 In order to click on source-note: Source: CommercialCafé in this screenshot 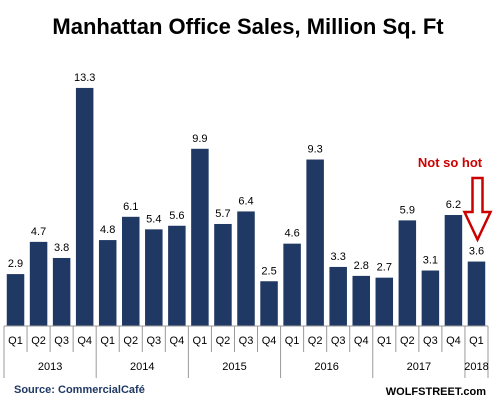, I will do `click(79, 390)`.